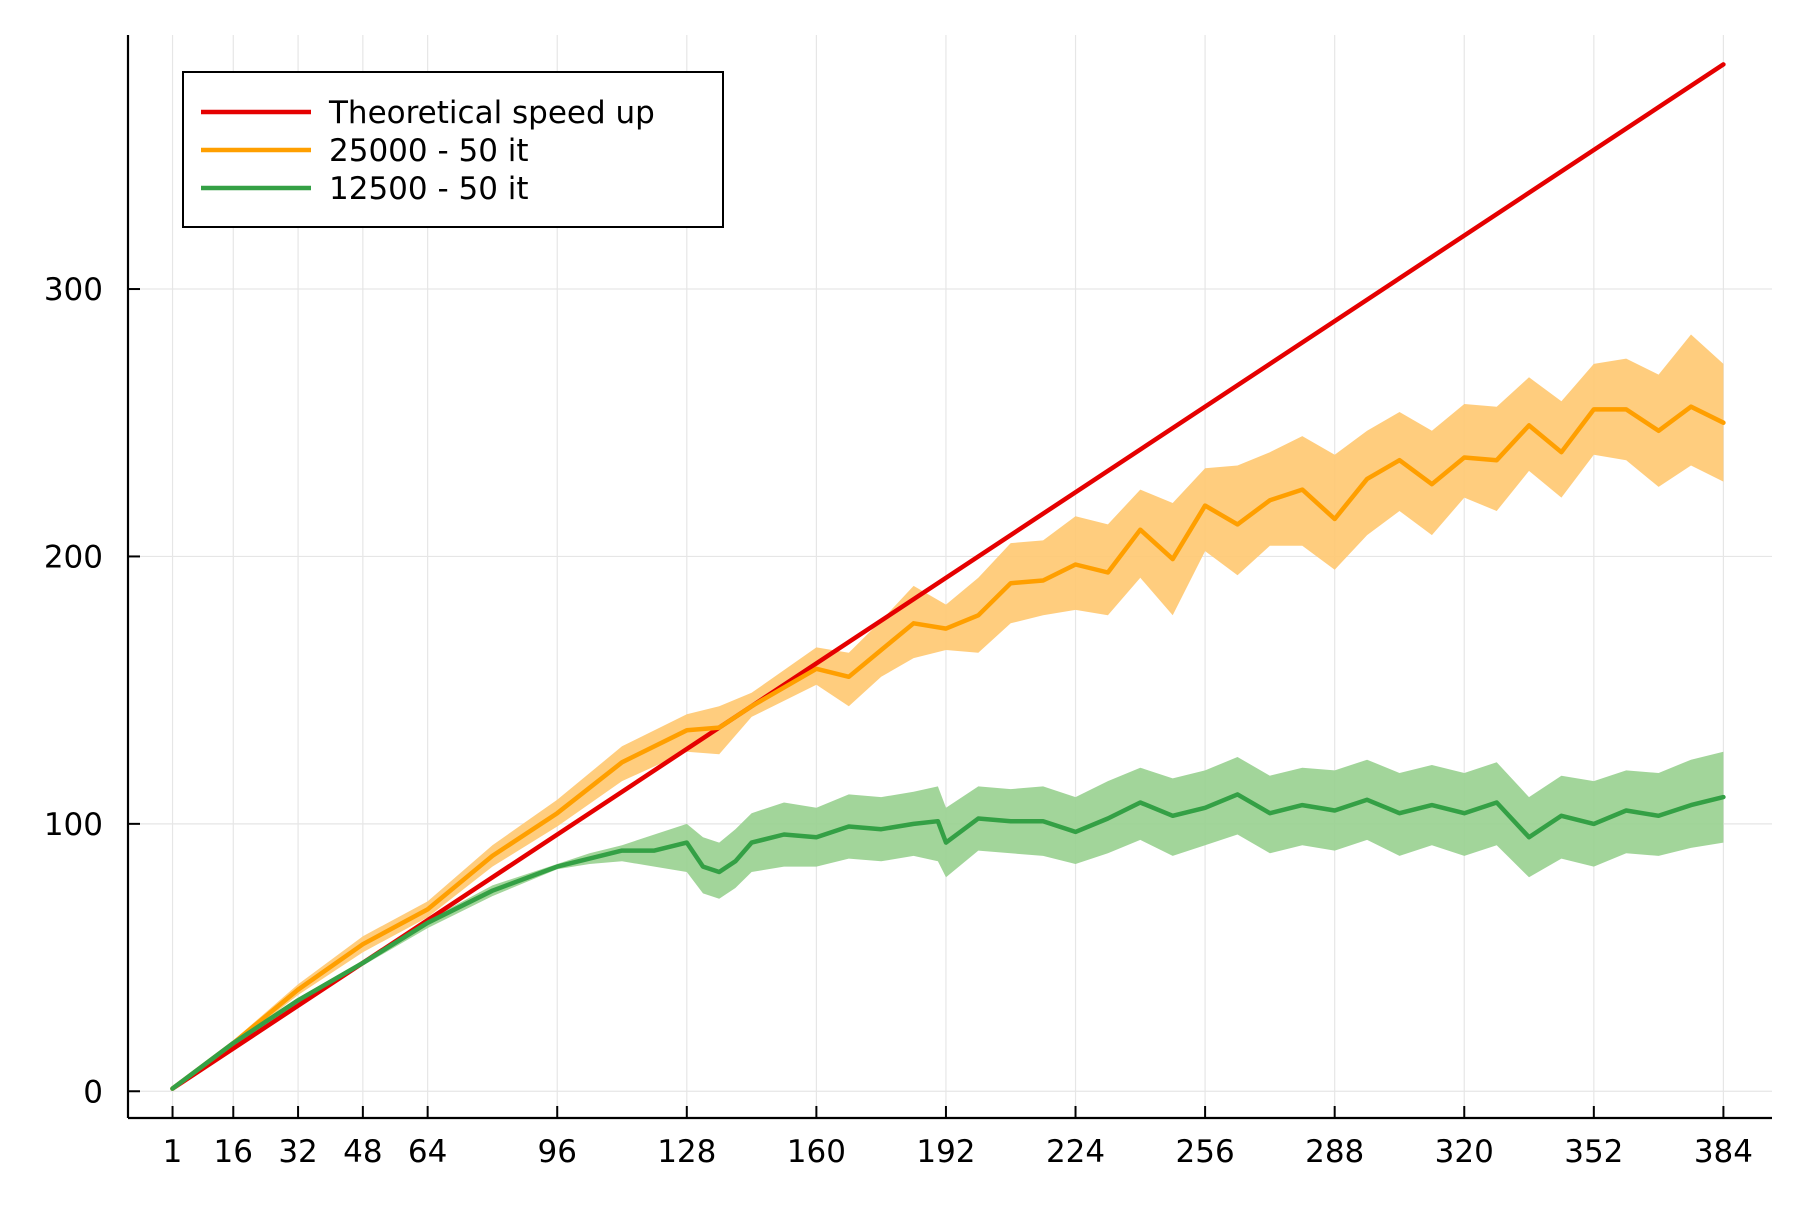 The image size is (1800, 1205). Describe the element at coordinates (429, 189) in the screenshot. I see `legend-label-2: 12500 - 50 it` at that location.